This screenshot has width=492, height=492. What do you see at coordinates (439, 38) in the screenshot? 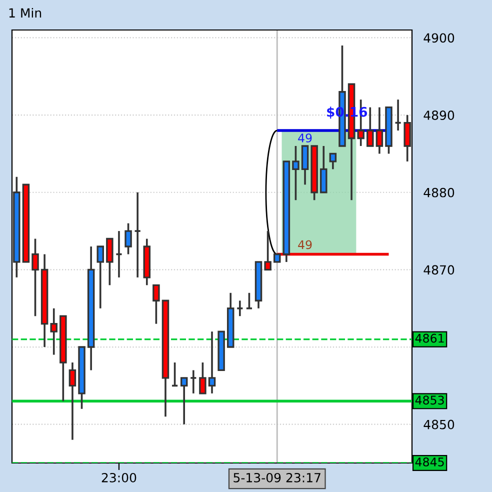
I see `y-tick-label: 4900` at bounding box center [439, 38].